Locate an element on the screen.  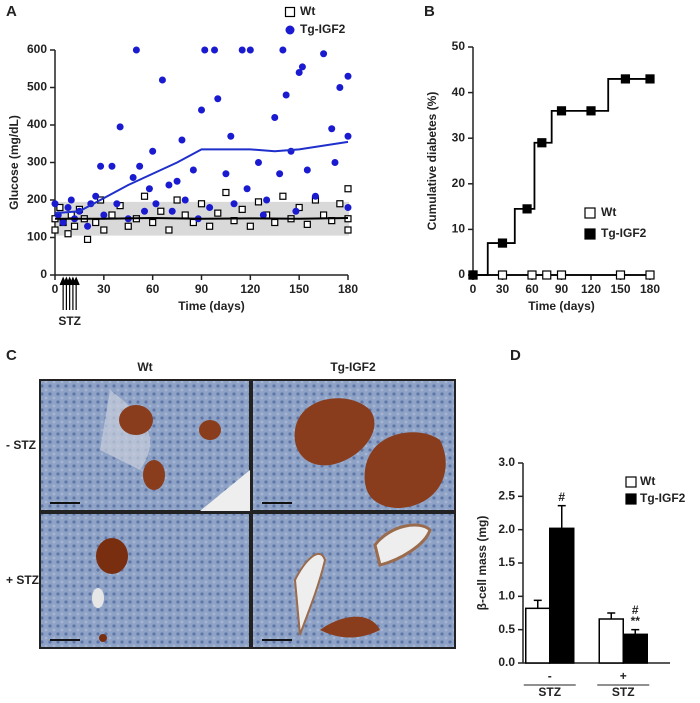
x-tick-label: 60 is located at coordinates (532, 289).